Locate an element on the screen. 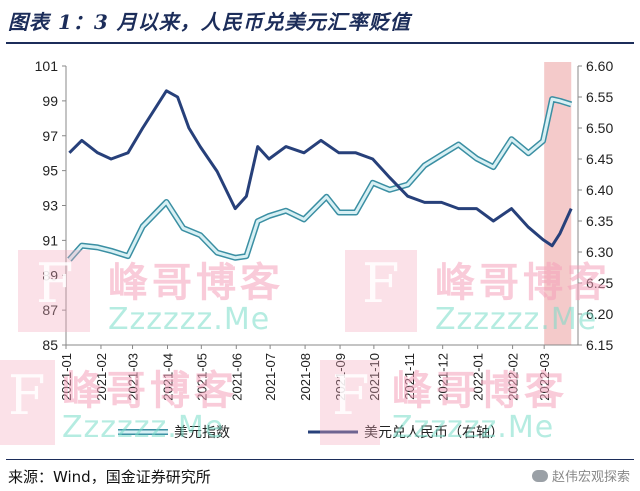  left-tick-label: 97 is located at coordinates (50, 136).